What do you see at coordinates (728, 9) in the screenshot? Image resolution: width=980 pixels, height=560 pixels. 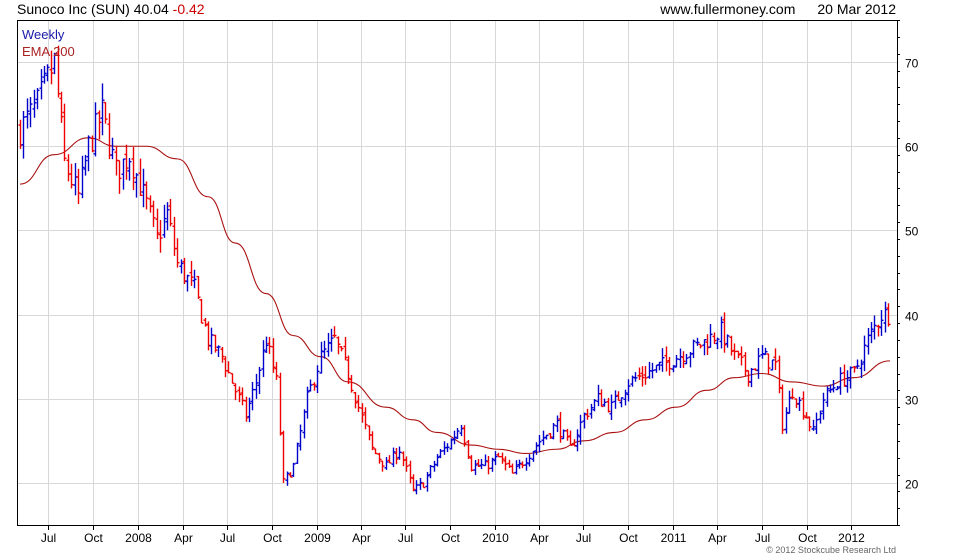 I see `source-website: www.fullermoney.com` at bounding box center [728, 9].